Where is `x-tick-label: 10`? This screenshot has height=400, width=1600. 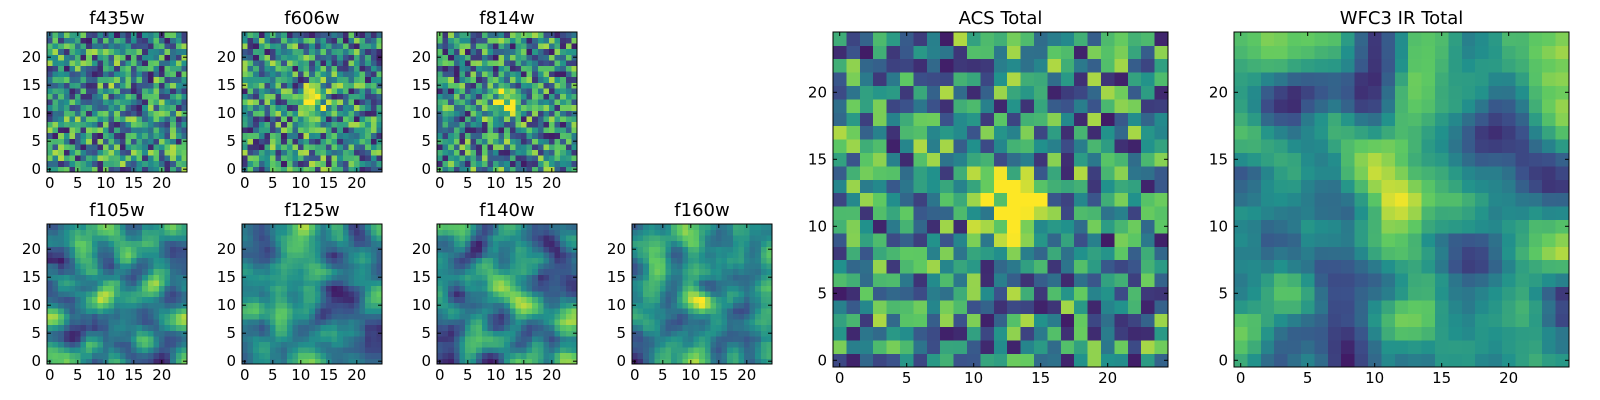
x-tick-label: 10 is located at coordinates (105, 183).